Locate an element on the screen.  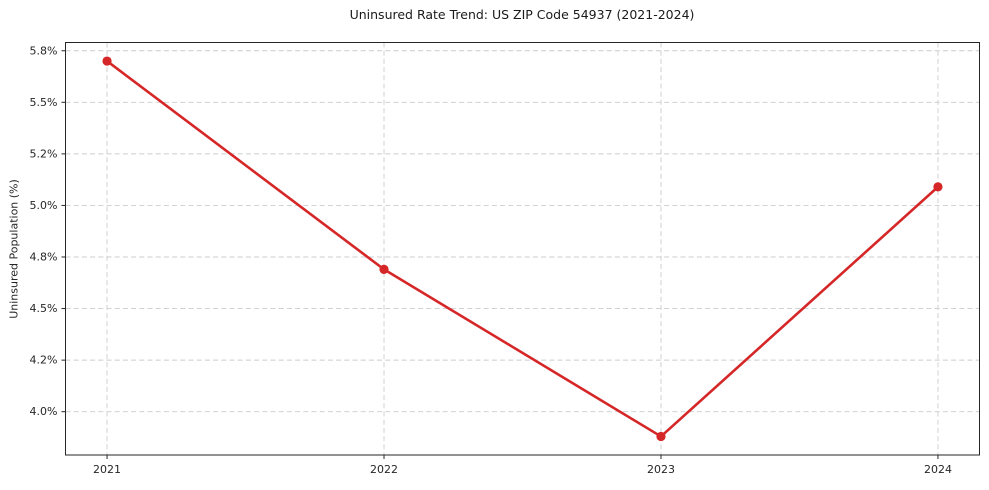
y-tick-label: 4.8% is located at coordinates (44, 257).